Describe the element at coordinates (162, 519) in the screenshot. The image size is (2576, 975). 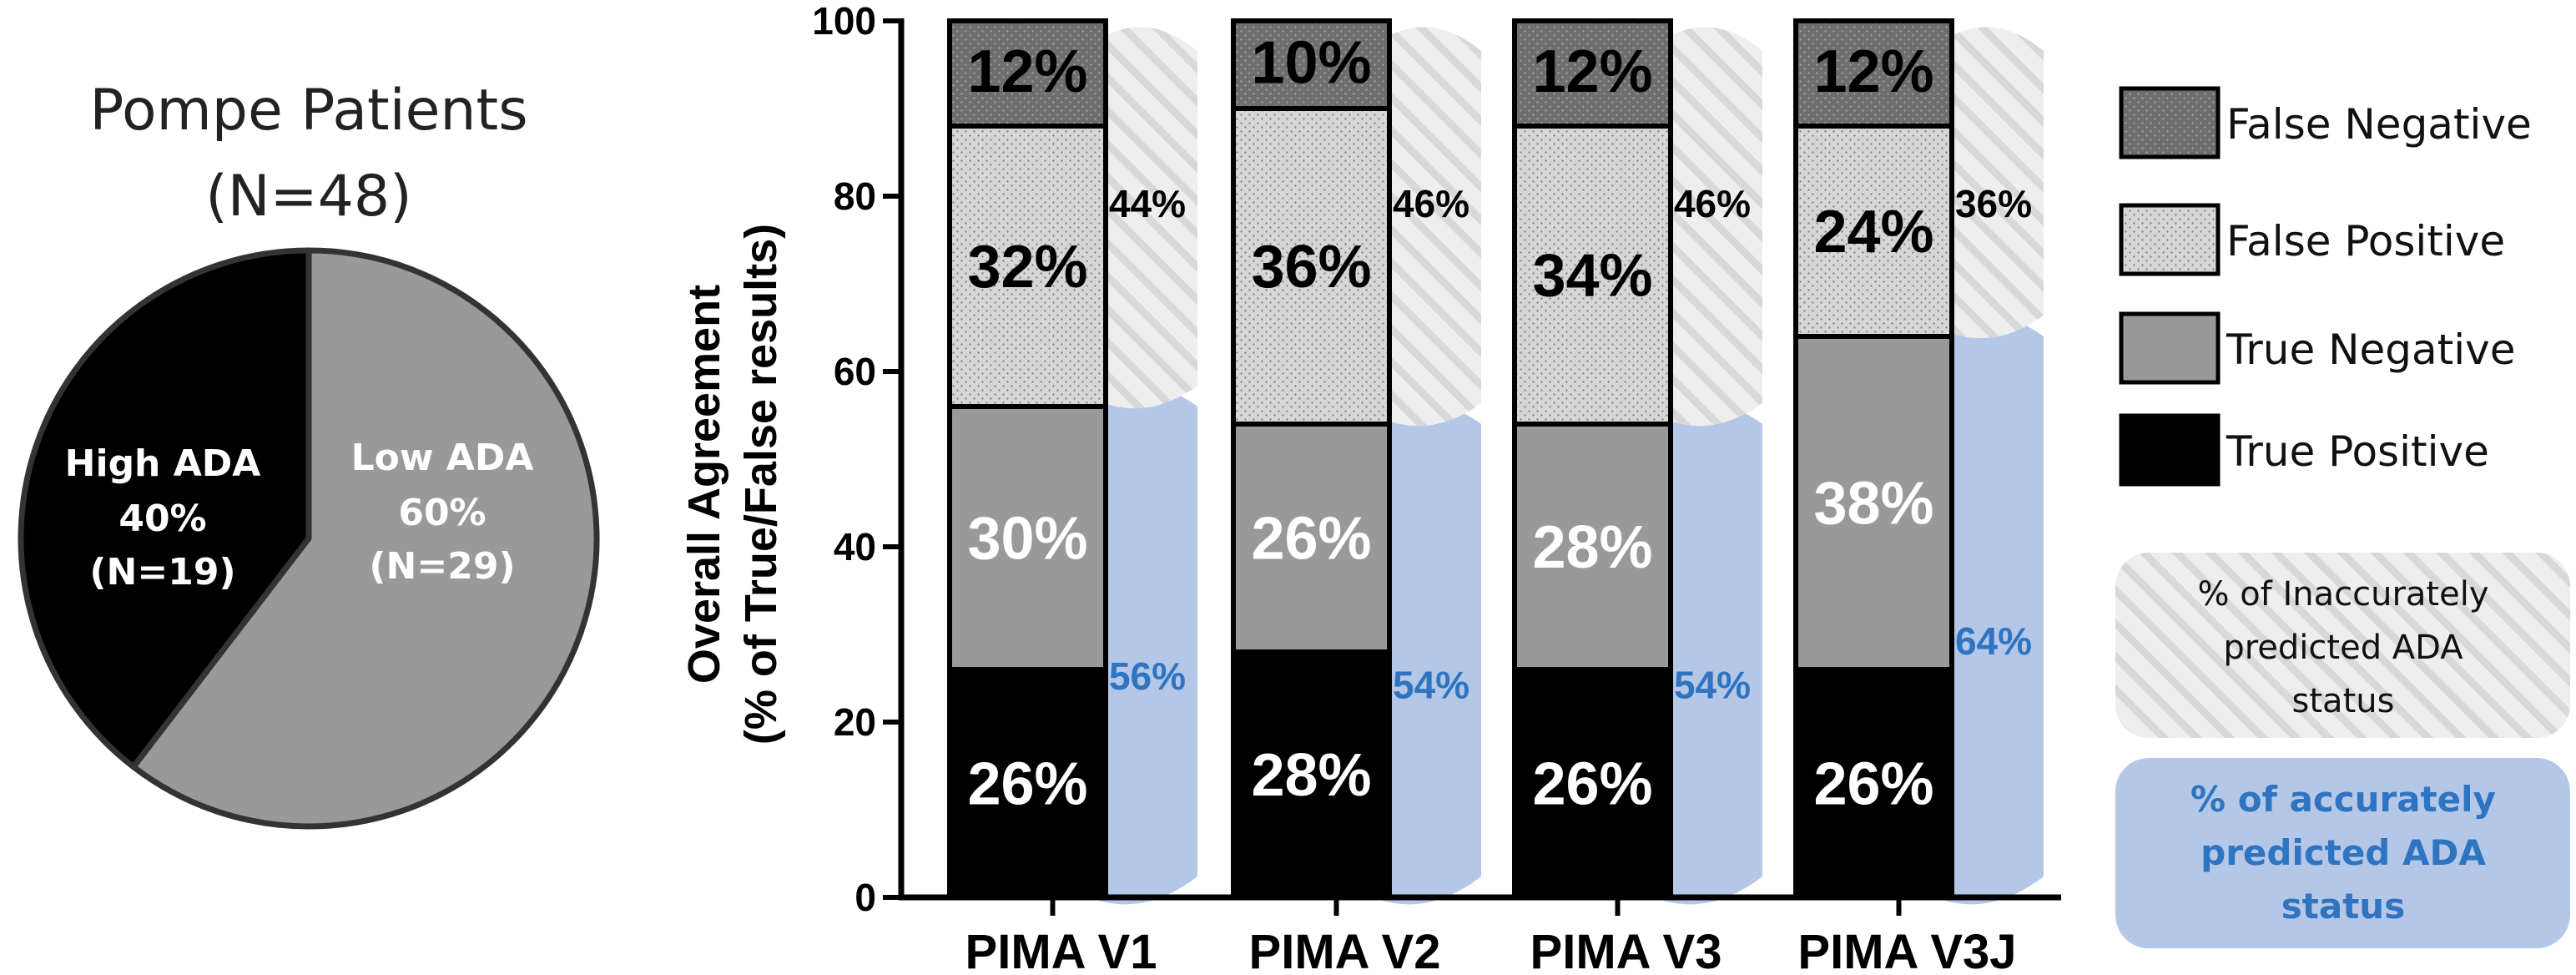
I see `pie-label-high-ada-pct: 40%` at that location.